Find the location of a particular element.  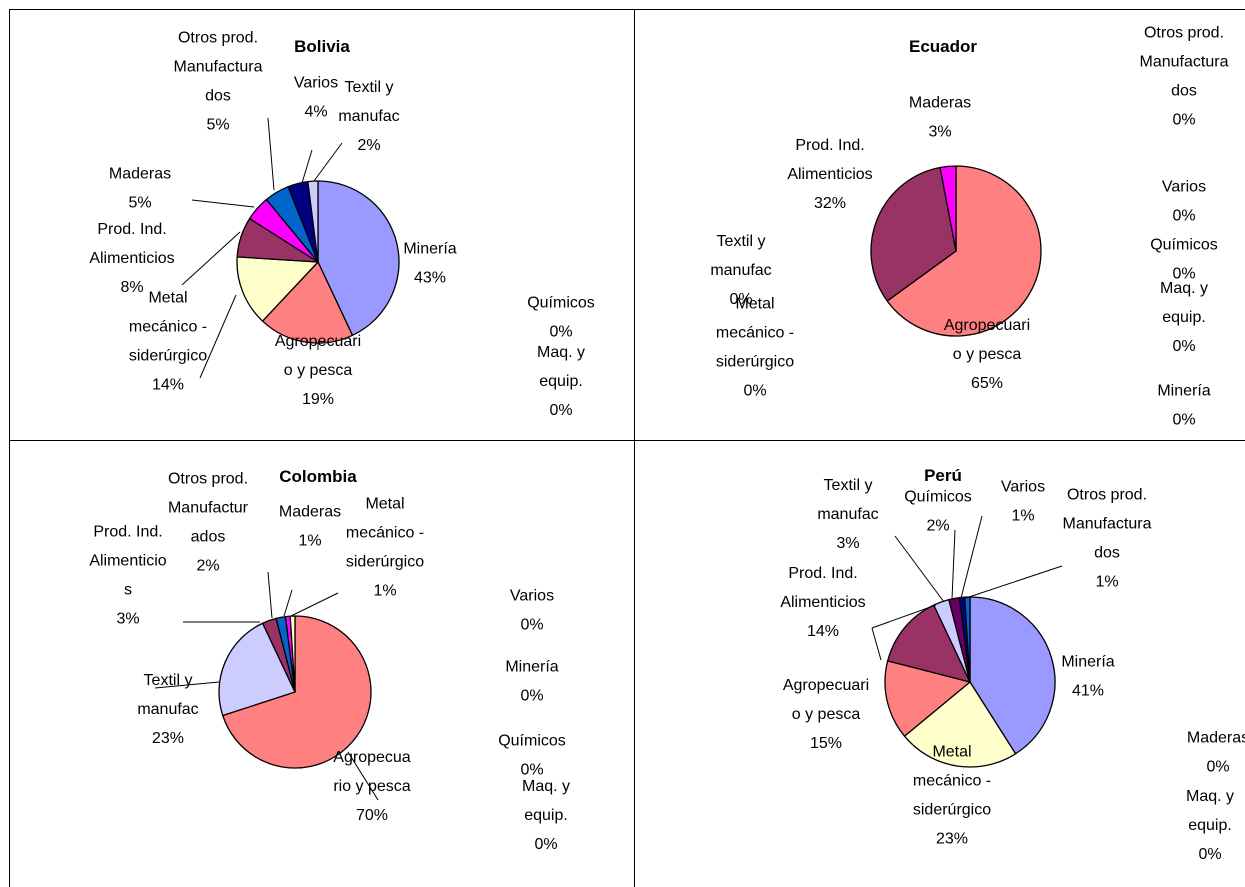

slice-label-metal-mecanico-siderurgico: Metal mecánico -siderúrgico 0% is located at coordinates (755, 348).